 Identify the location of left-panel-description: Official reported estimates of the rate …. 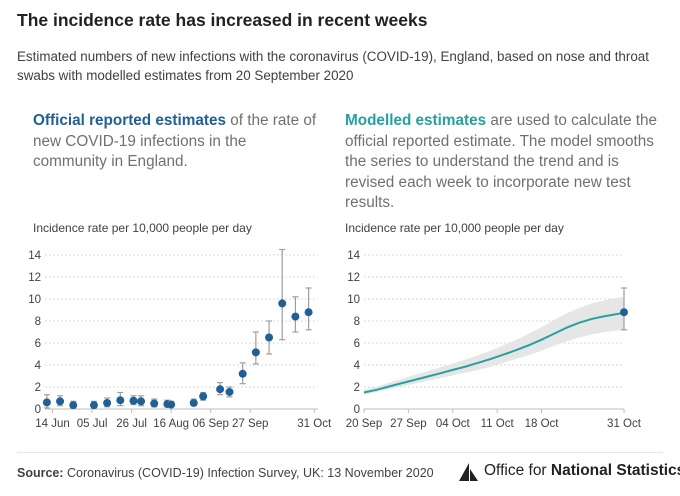
(178, 142).